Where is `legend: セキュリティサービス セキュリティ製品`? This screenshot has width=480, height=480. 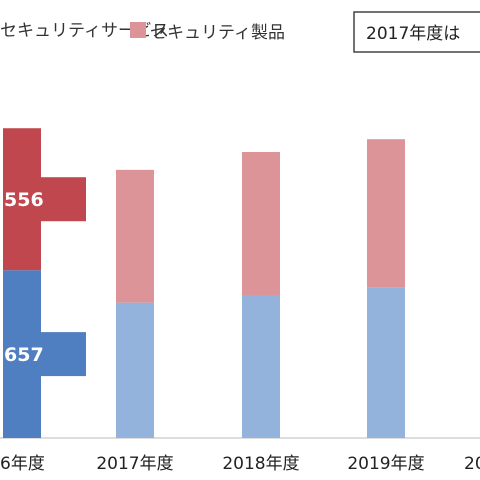 legend: セキュリティサービス セキュリティ製品 is located at coordinates (142, 32).